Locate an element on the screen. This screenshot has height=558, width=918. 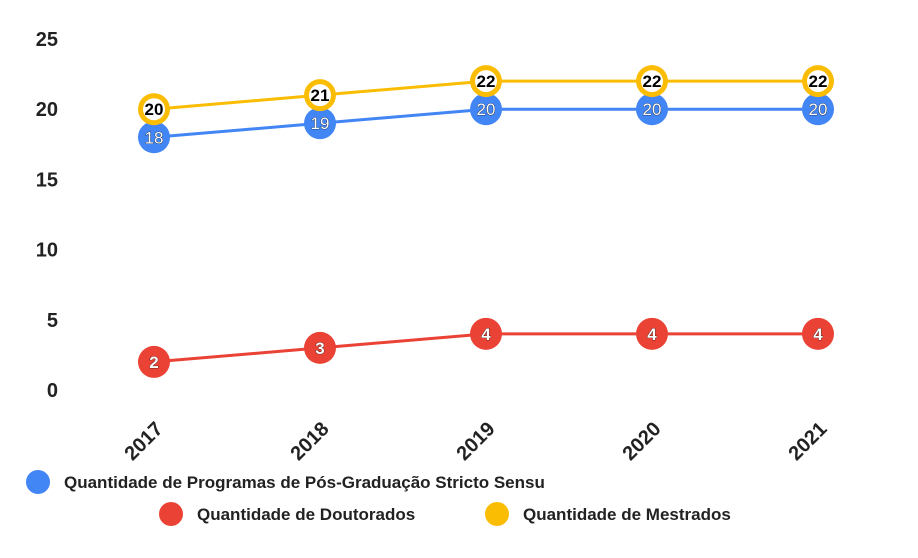
data-label: 18 is located at coordinates (154, 137).